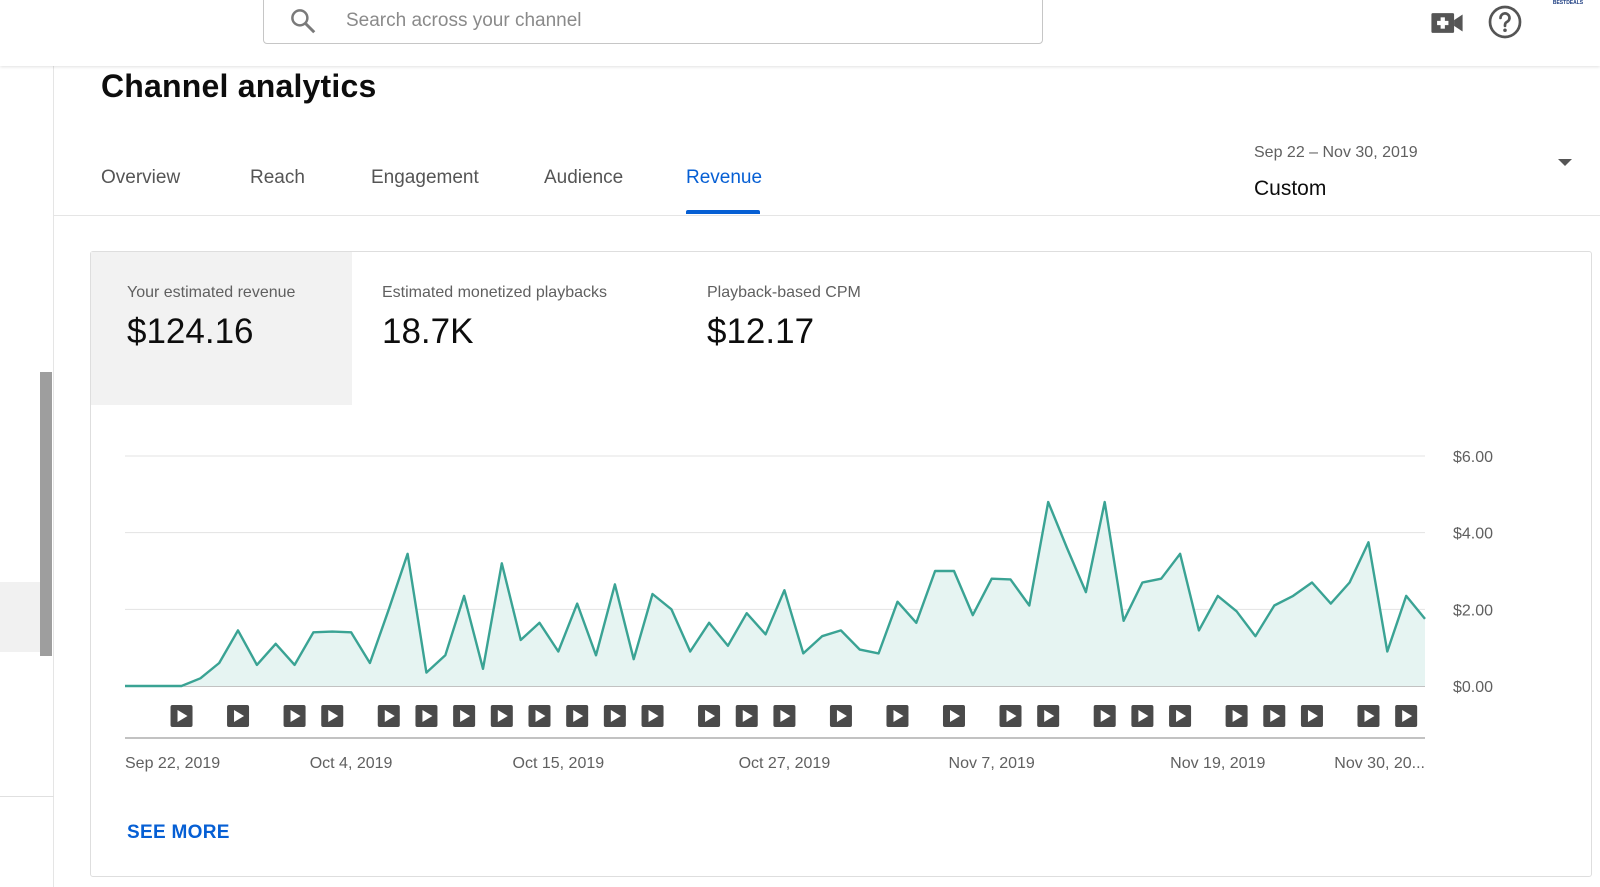  What do you see at coordinates (584, 177) in the screenshot?
I see `tab-audience: Audience` at bounding box center [584, 177].